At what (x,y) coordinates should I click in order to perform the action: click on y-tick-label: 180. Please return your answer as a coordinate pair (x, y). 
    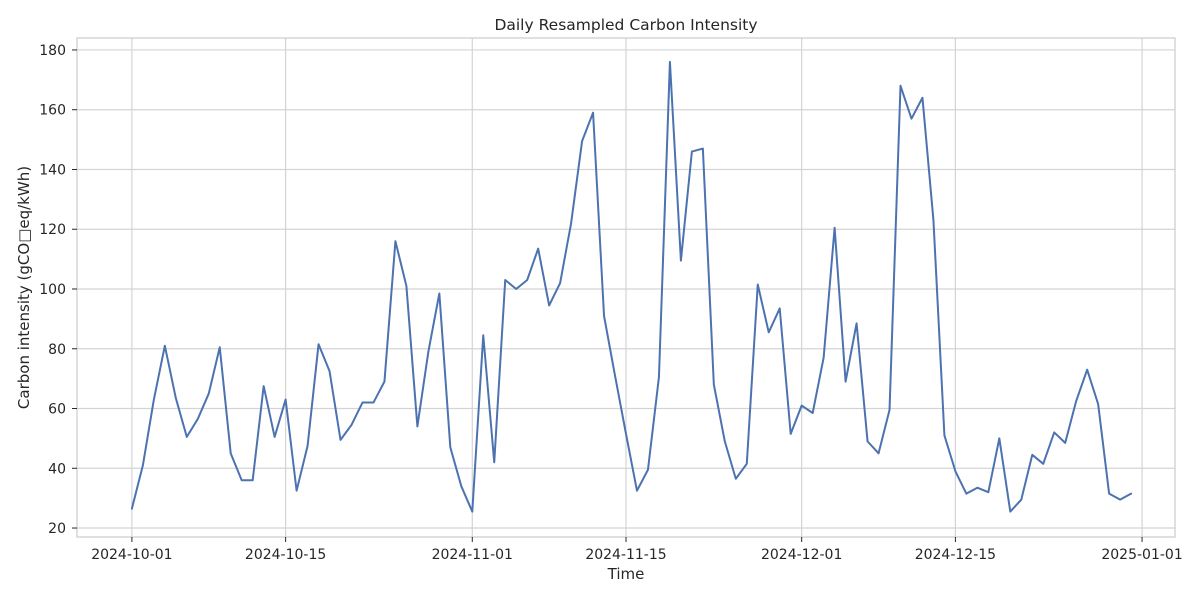
    Looking at the image, I should click on (52, 51).